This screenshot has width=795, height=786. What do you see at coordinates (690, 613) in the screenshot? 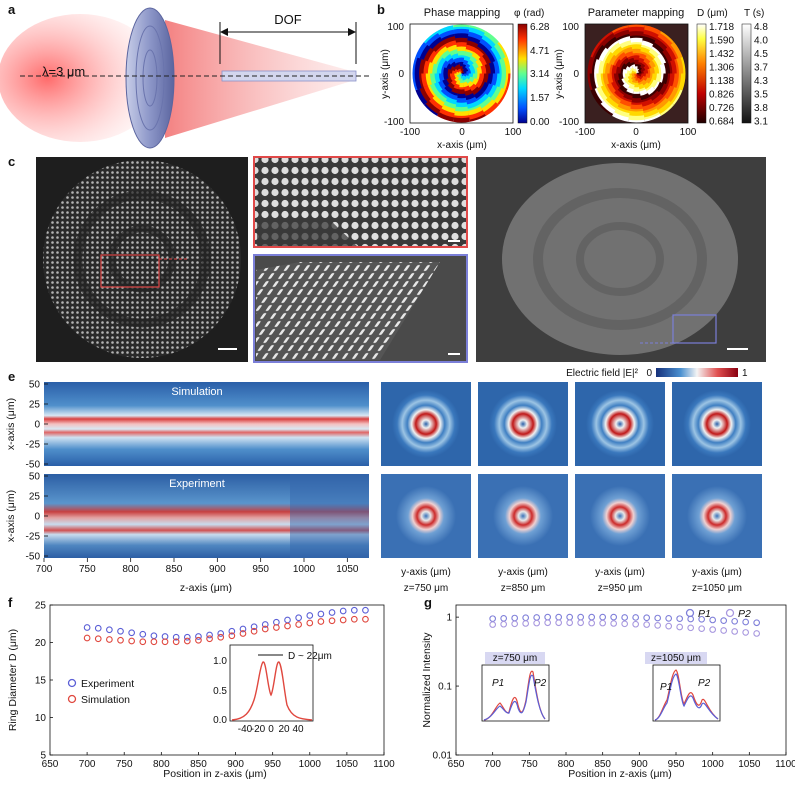
I see `legend-marker-p1` at bounding box center [690, 613].